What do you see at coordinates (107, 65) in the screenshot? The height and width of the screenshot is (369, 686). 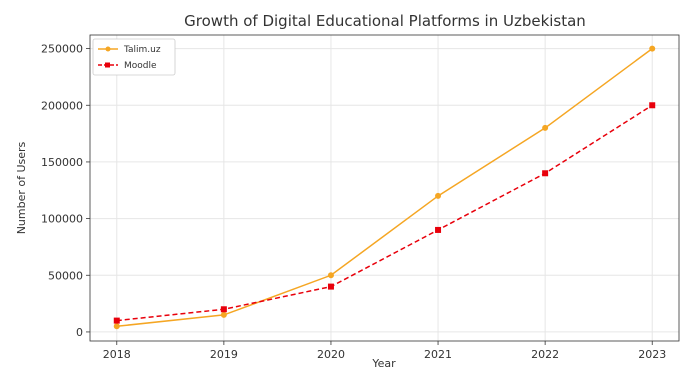 I see `legend-marker-moodle` at bounding box center [107, 65].